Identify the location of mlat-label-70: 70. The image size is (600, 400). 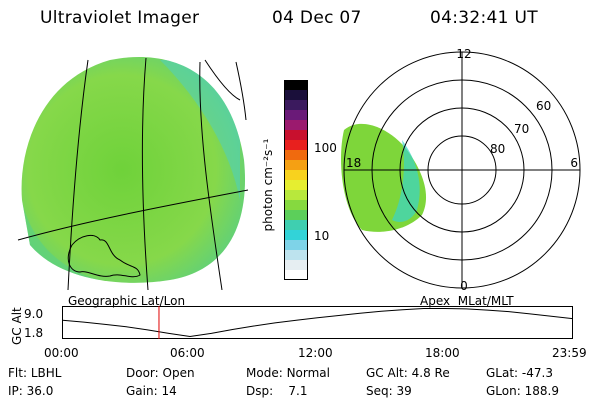
(521, 129).